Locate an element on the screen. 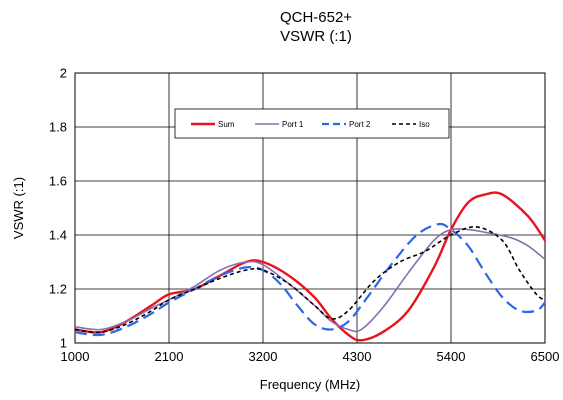  legend-label: Sum is located at coordinates (226, 124).